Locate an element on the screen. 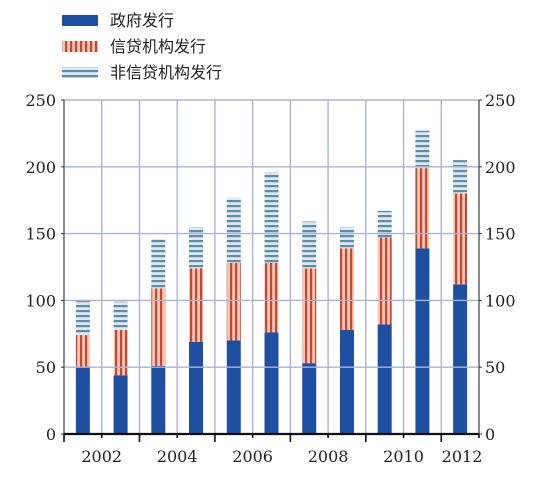 Image resolution: width=538 pixels, height=482 pixels. y-tick-label-right: 200 is located at coordinates (500, 167).